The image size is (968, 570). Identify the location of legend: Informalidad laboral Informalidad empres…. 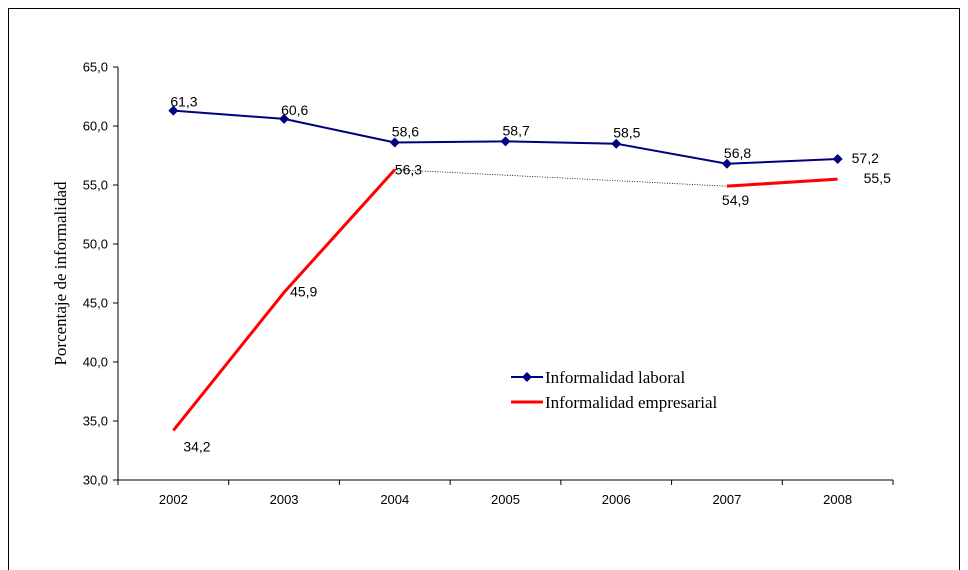
(614, 390).